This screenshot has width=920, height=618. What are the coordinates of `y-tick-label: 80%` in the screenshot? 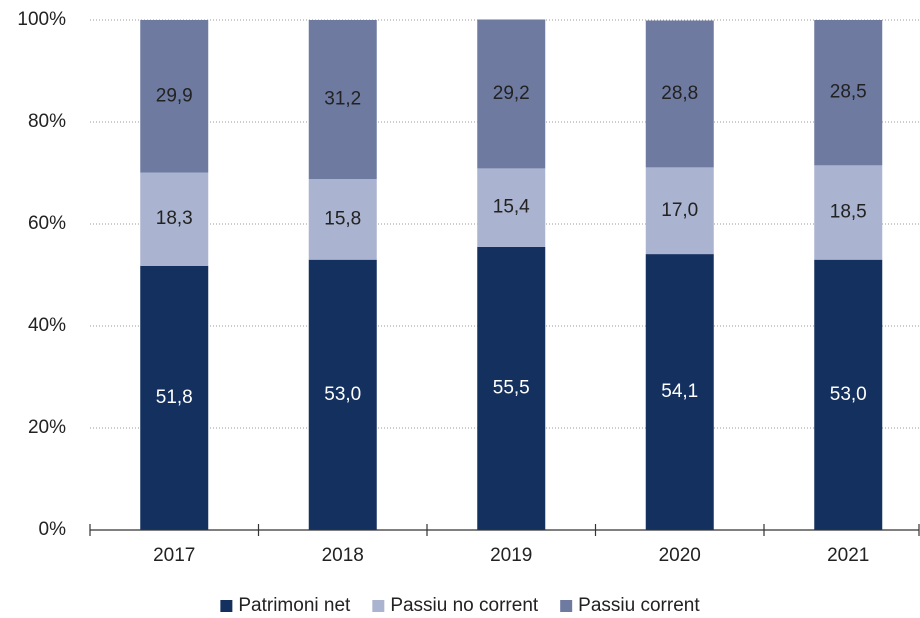 It's located at (47, 121).